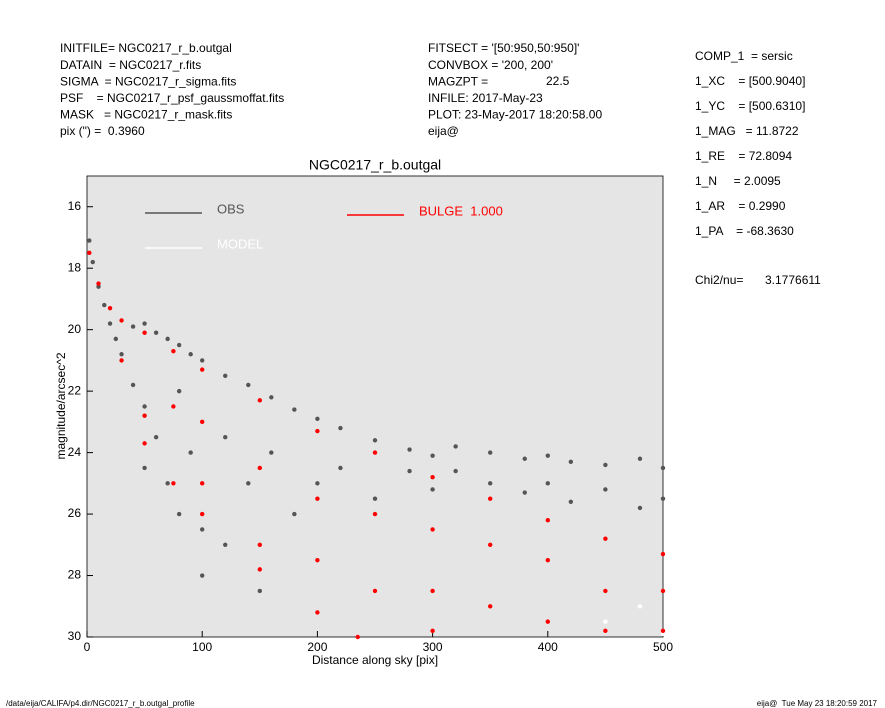 The image size is (885, 708). What do you see at coordinates (719, 280) in the screenshot?
I see `chi2-label: Chi2/nu=` at bounding box center [719, 280].